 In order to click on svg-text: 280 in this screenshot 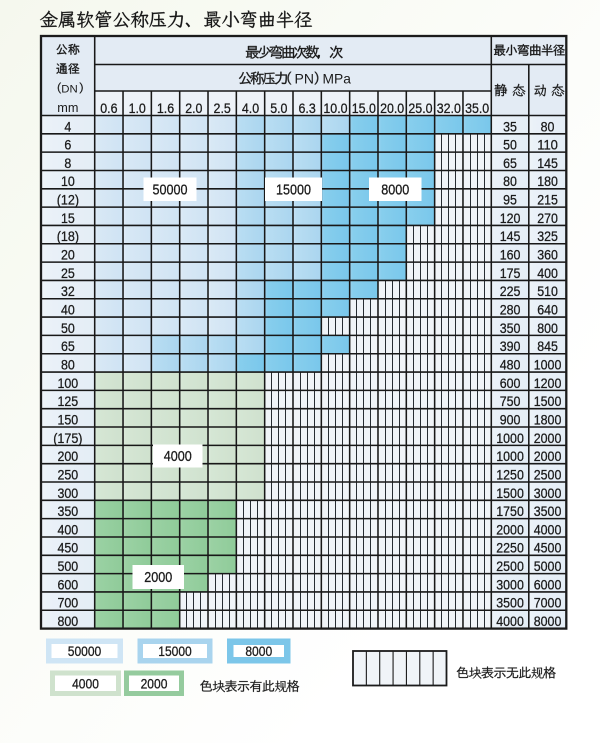, I will do `click(510, 311)`.